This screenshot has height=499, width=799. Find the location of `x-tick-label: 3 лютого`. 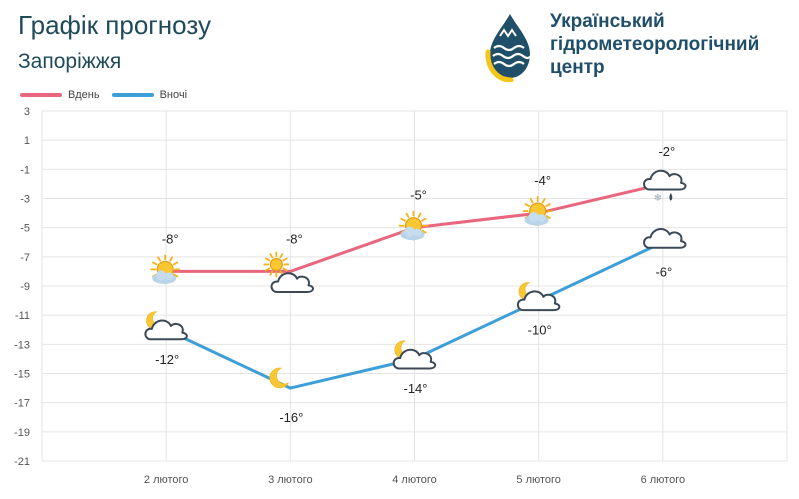

x-tick-label: 3 лютого is located at coordinates (290, 480).